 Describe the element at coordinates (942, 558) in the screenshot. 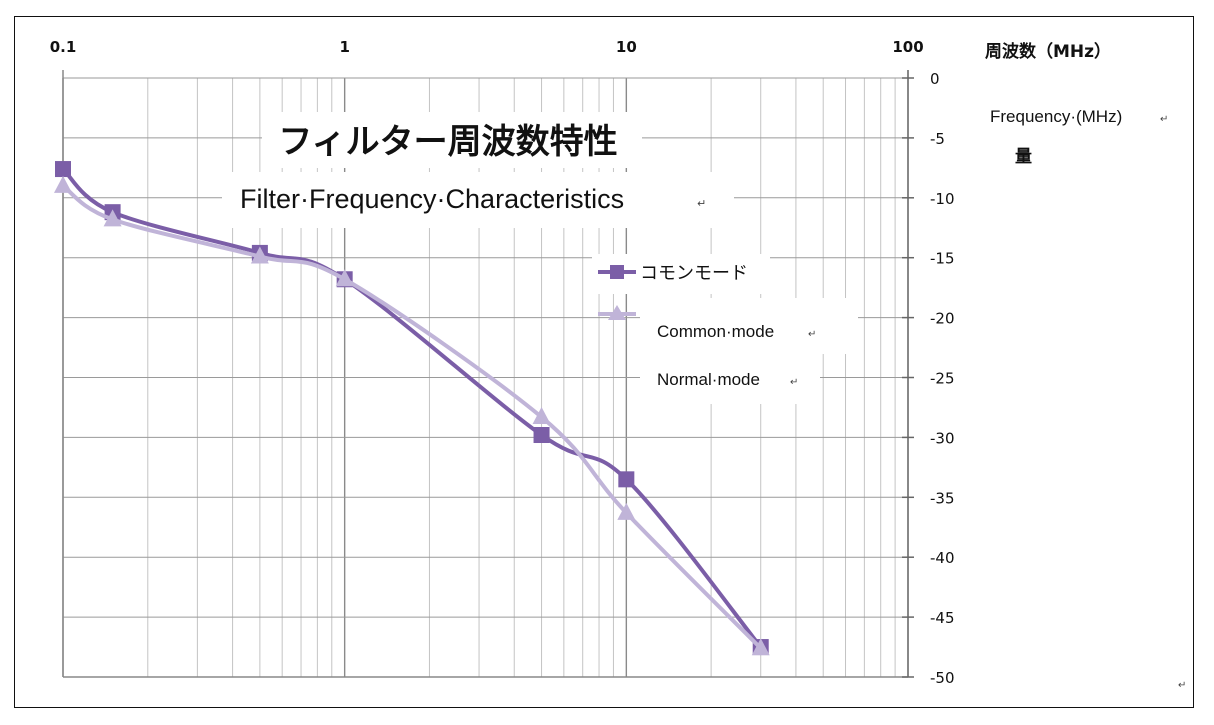

I see `y-tick-label: -40` at that location.